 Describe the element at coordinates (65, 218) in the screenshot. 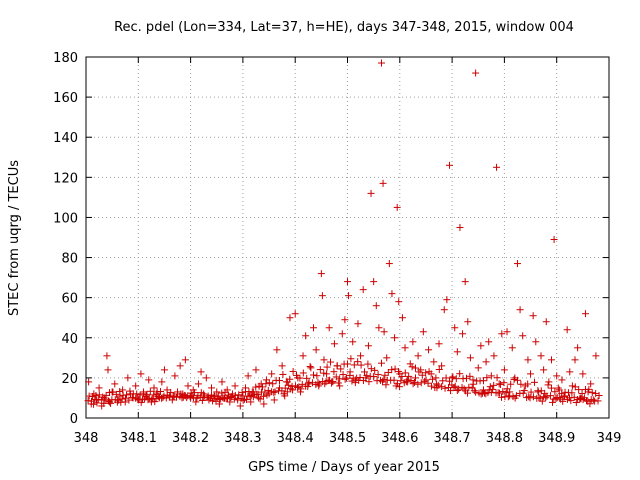

I see `y-tick-label: 100` at that location.